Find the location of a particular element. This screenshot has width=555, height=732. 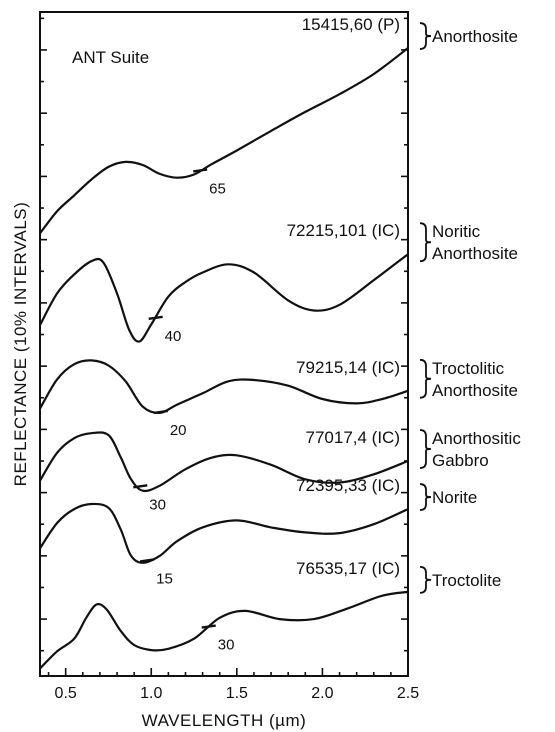

rock-type-label: Gabbro is located at coordinates (460, 460).